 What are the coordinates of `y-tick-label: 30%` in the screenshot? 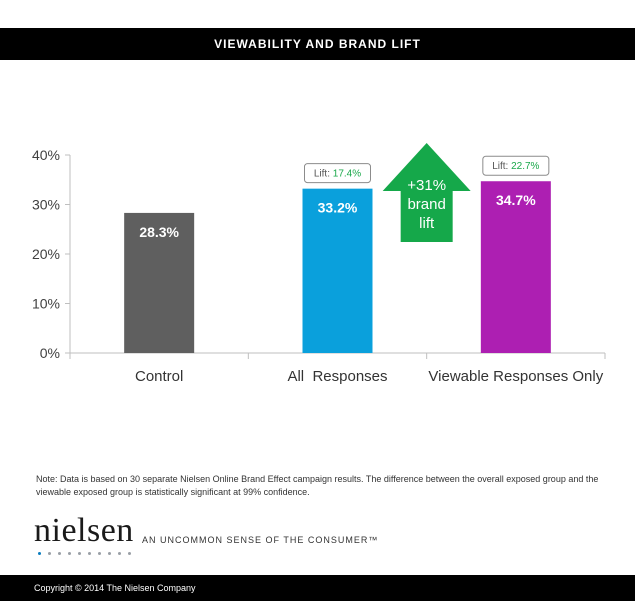 It's located at (46, 205).